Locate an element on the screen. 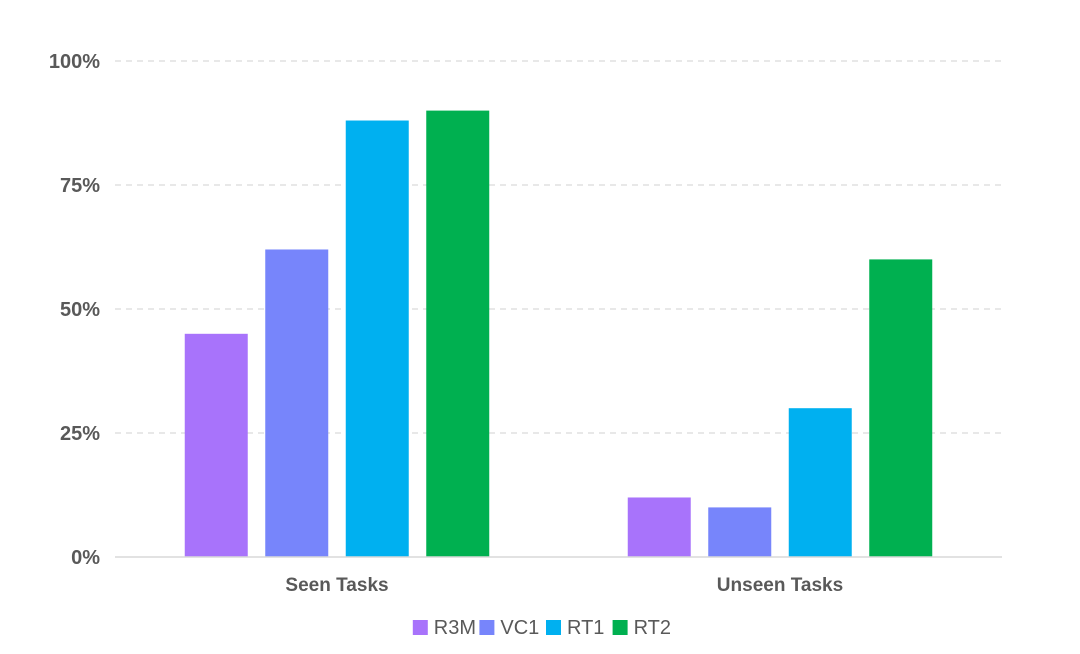 The image size is (1080, 654). x-category-label: Unseen Tasks is located at coordinates (780, 585).